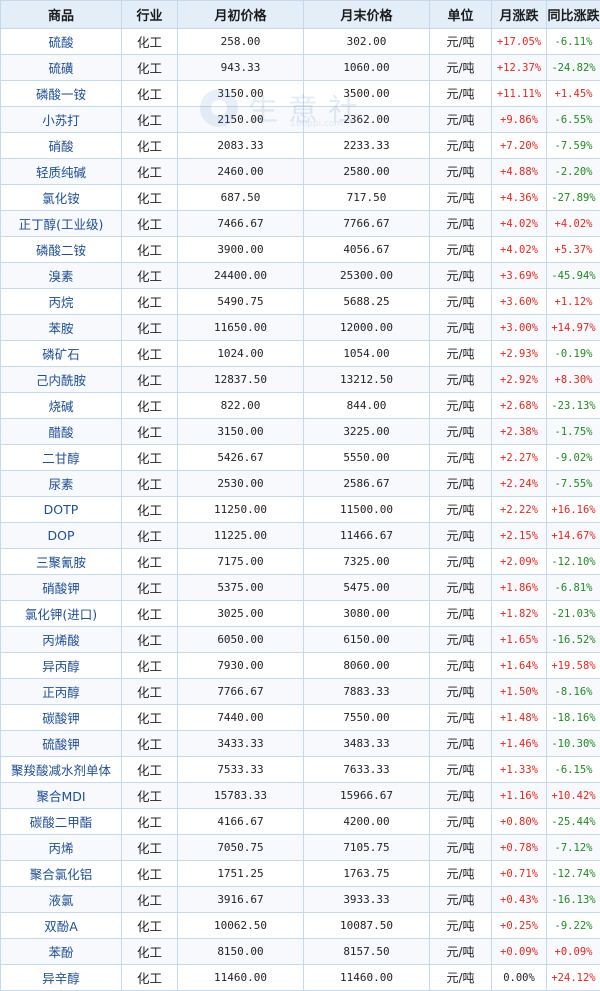 The image size is (600, 991). What do you see at coordinates (150, 15) in the screenshot?
I see `column-header-industry: 行业` at bounding box center [150, 15].